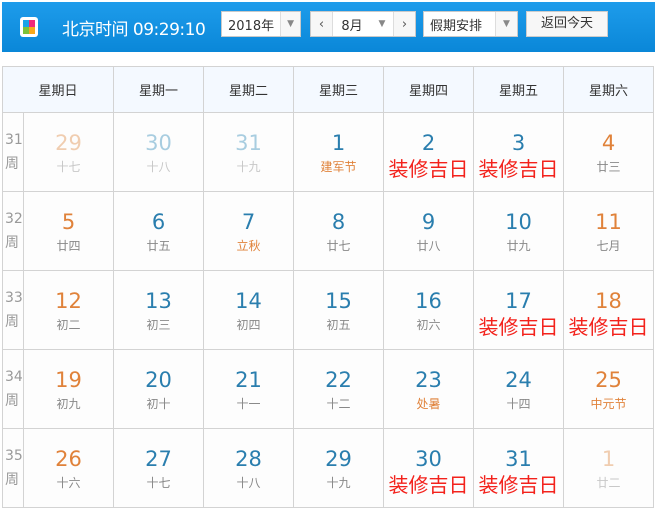 The height and width of the screenshot is (510, 657). What do you see at coordinates (428, 380) in the screenshot?
I see `day-number: 23` at bounding box center [428, 380].